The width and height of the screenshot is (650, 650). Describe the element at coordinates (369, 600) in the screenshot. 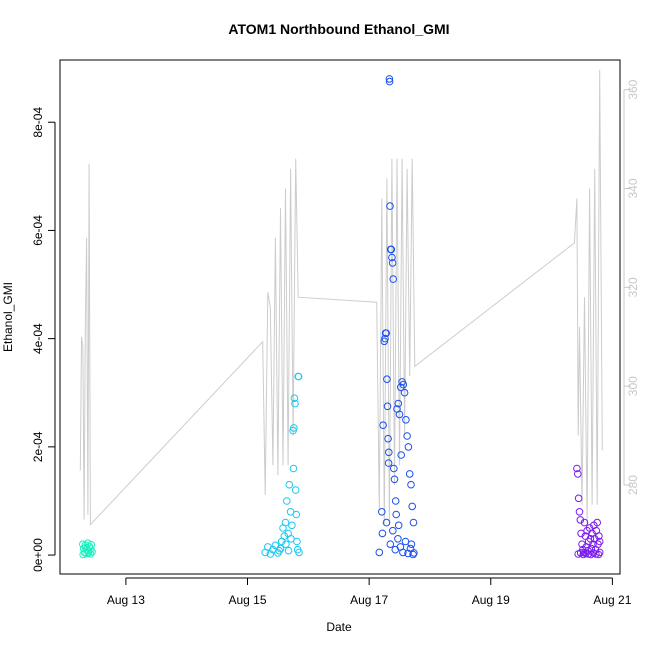

I see `x-tick-label: Aug 17` at that location.